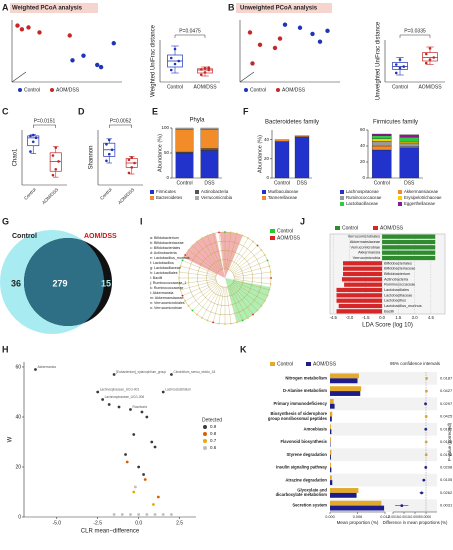  I want to click on legend-label: Erysipelotrichaceae, so click(423, 197).